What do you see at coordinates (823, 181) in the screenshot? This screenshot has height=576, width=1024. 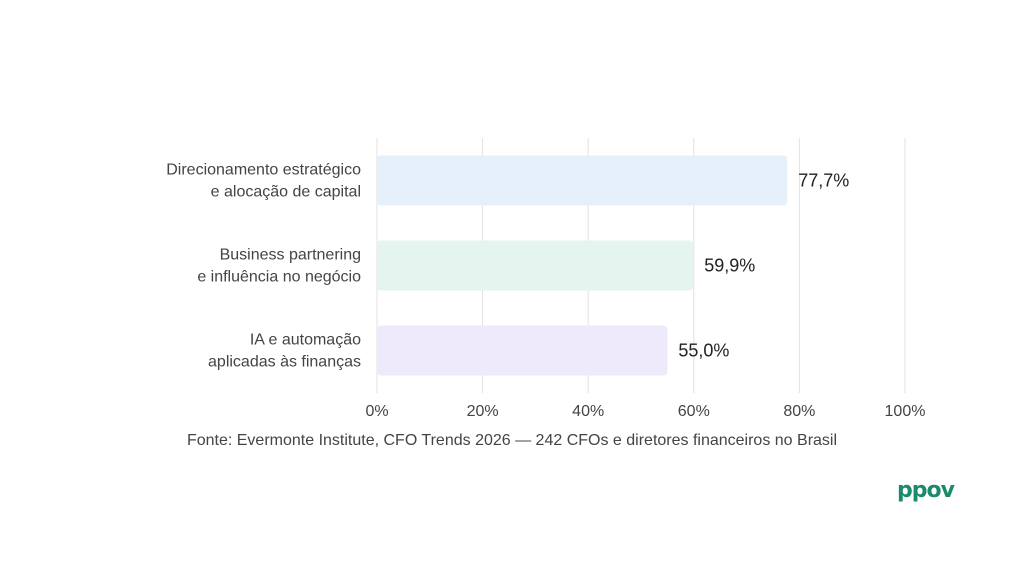 I see `data-label: 77,7%` at bounding box center [823, 181].